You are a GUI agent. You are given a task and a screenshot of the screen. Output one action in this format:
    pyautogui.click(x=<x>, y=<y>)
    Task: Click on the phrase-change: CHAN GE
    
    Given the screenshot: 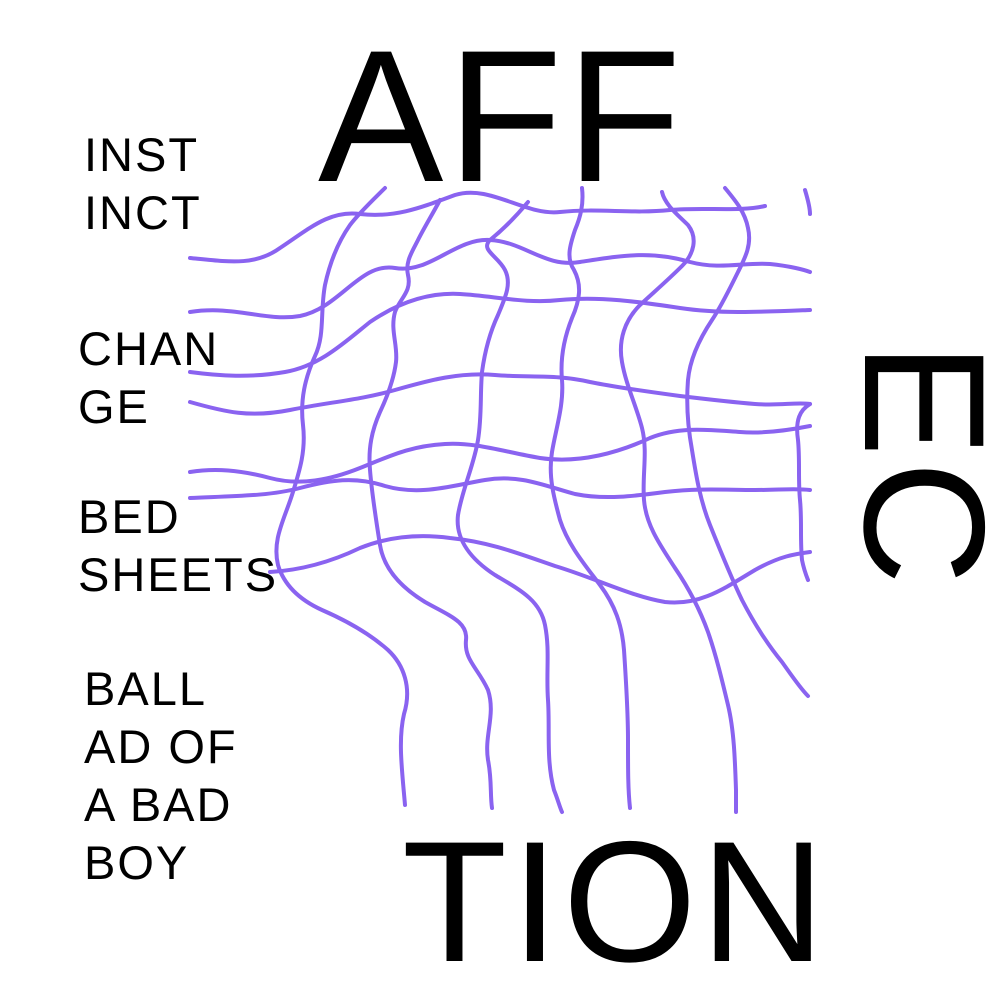 What is the action you would take?
    pyautogui.click(x=149, y=377)
    